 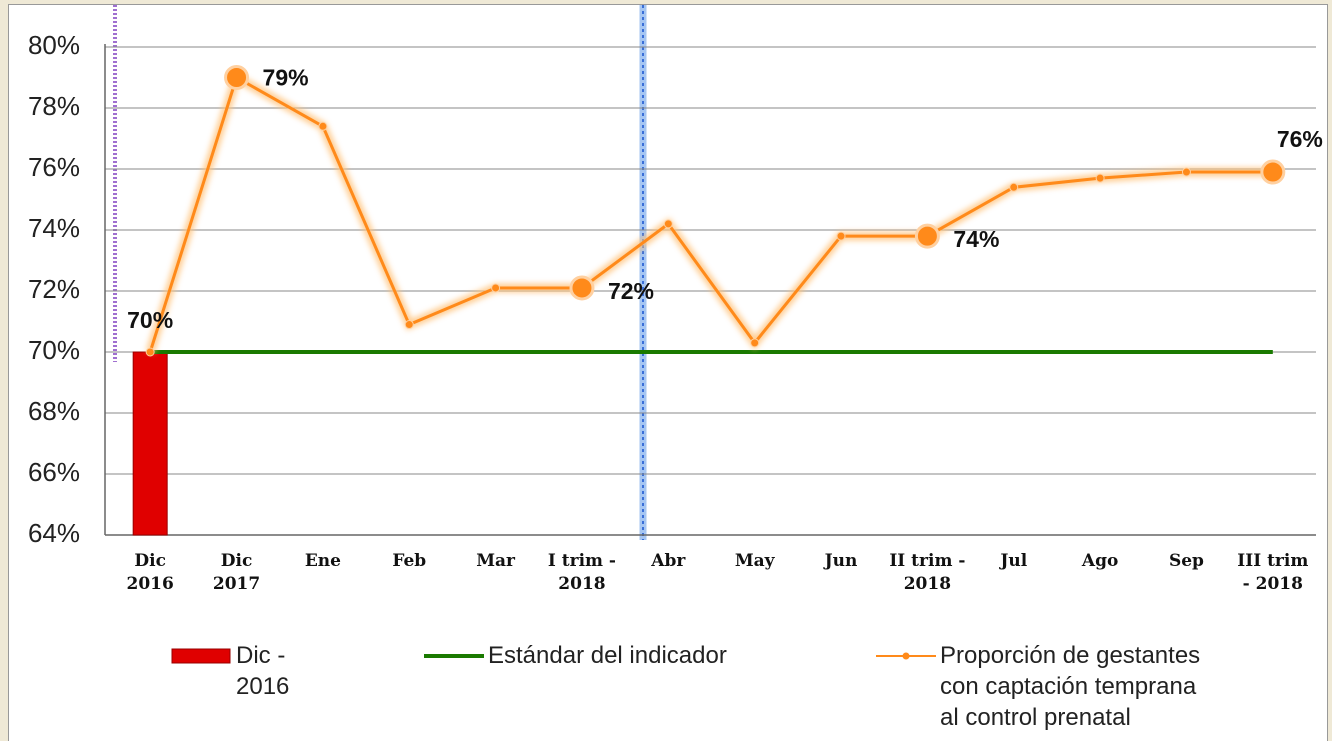 What do you see at coordinates (150, 572) in the screenshot?
I see `x-tick-label: Dic 2016` at bounding box center [150, 572].